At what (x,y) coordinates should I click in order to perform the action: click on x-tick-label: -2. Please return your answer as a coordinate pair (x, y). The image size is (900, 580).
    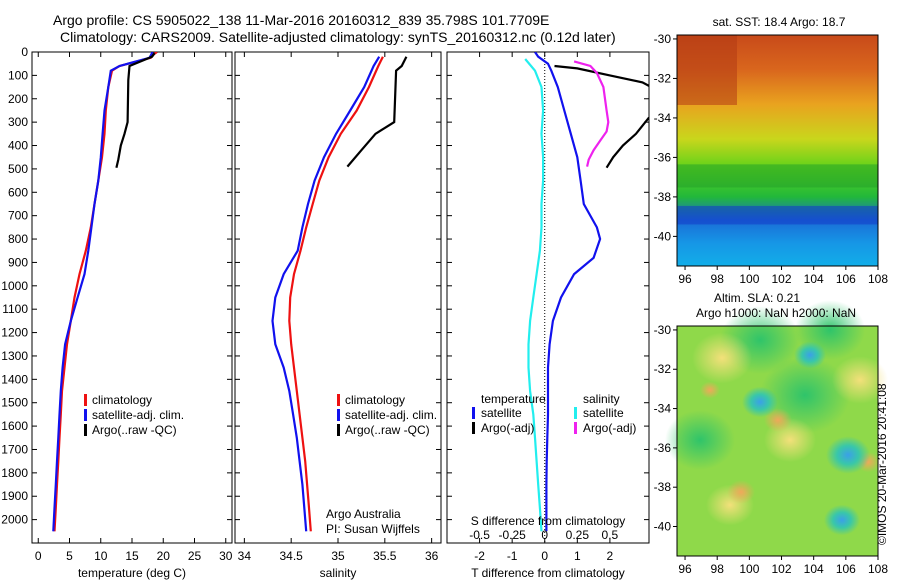
    Looking at the image, I should click on (479, 556).